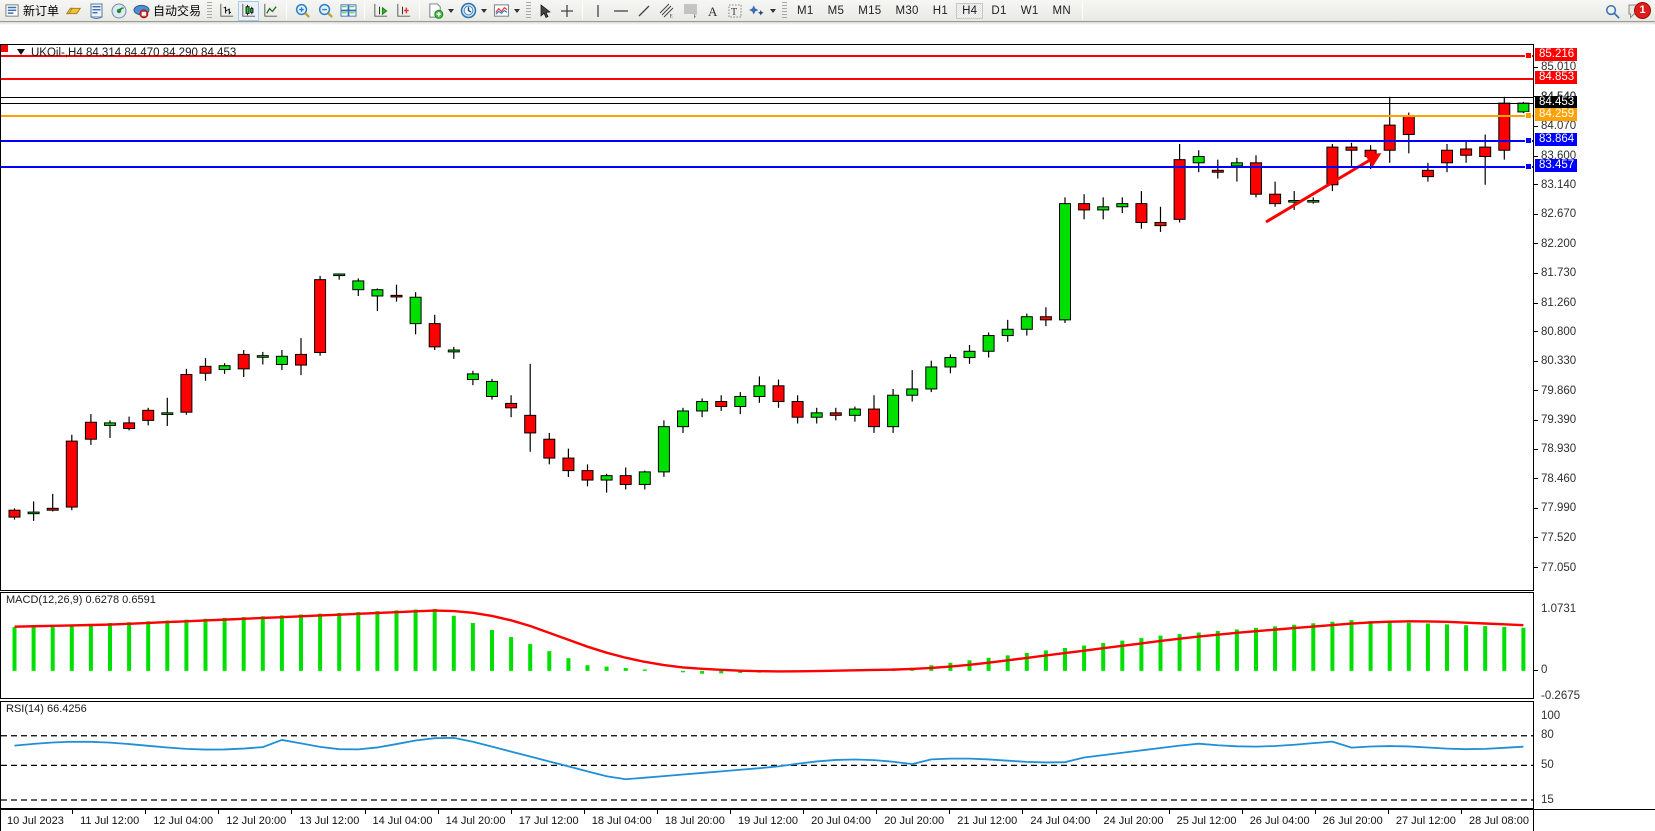 This screenshot has width=1655, height=831. I want to click on chart-anchor-handle, so click(4, 48).